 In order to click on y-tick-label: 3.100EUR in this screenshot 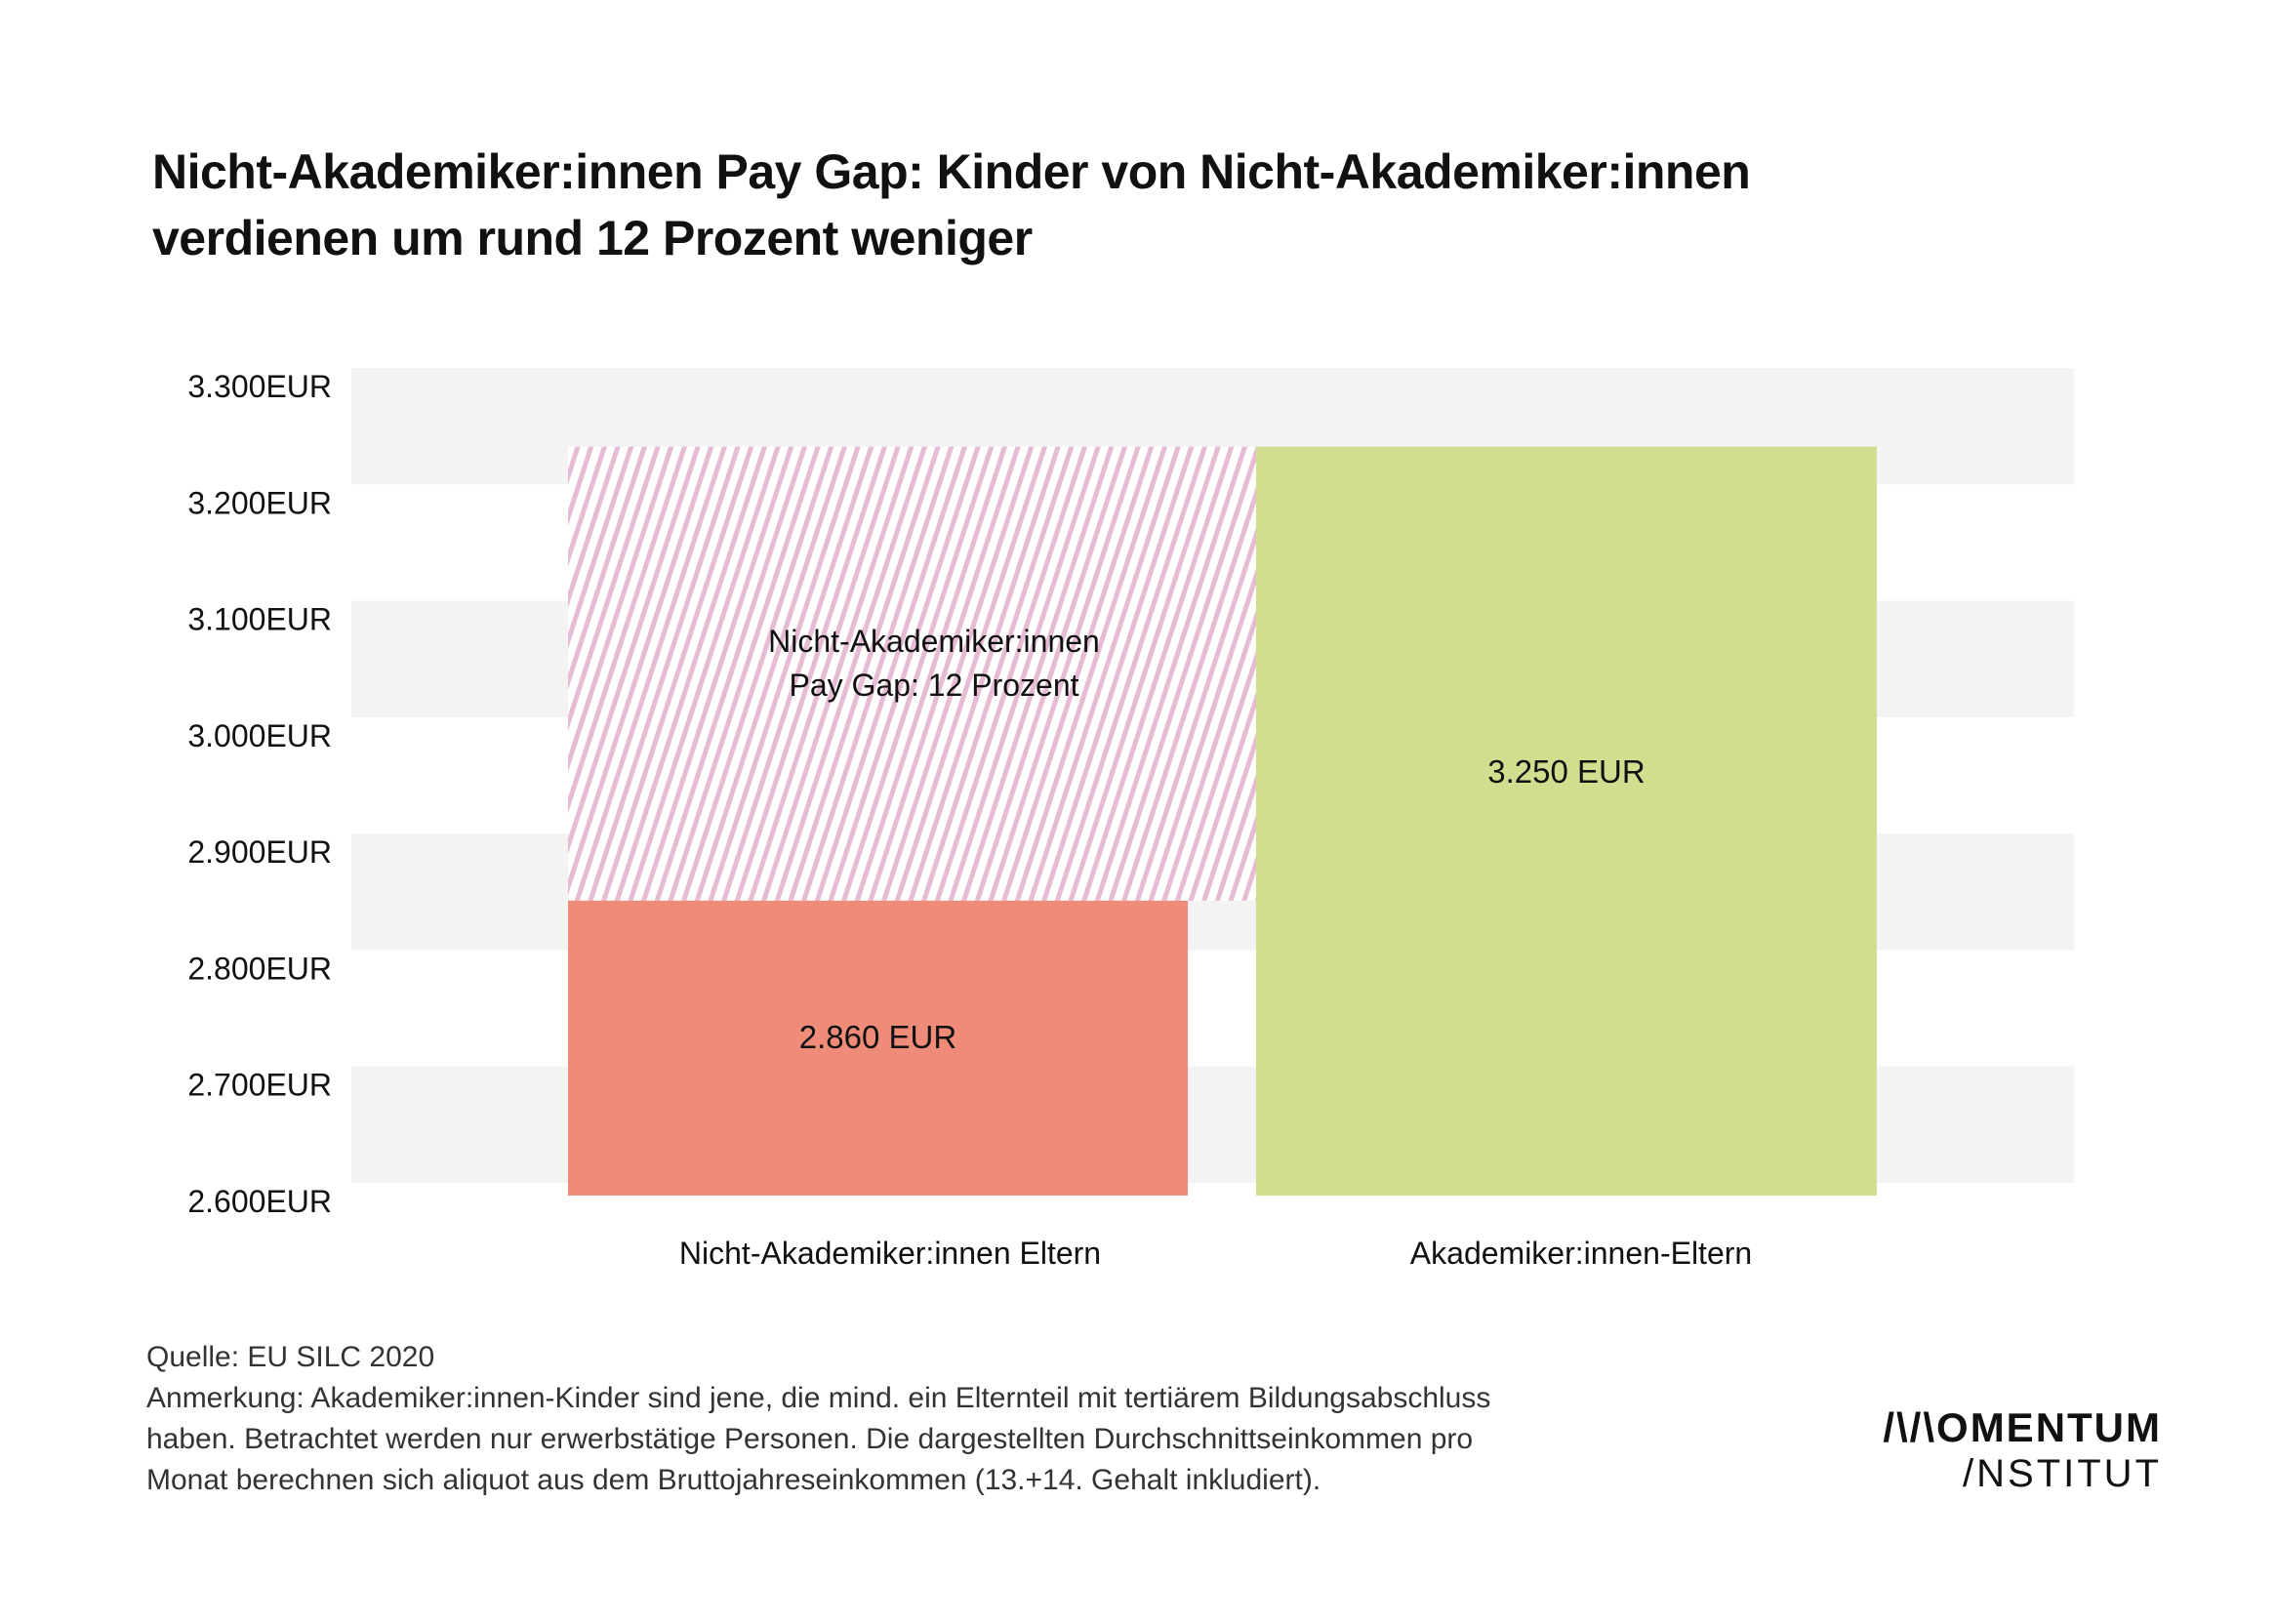, I will do `click(259, 619)`.